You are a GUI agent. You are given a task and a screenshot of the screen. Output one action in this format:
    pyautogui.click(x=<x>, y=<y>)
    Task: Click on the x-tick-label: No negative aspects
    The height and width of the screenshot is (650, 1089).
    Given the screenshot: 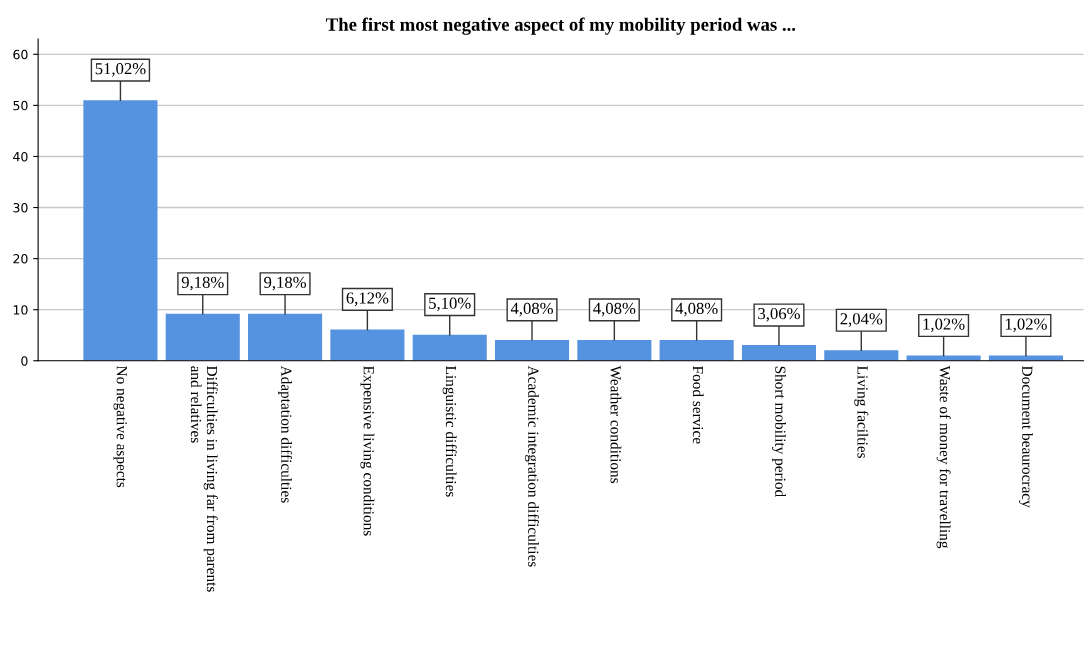 What is the action you would take?
    pyautogui.click(x=120, y=427)
    